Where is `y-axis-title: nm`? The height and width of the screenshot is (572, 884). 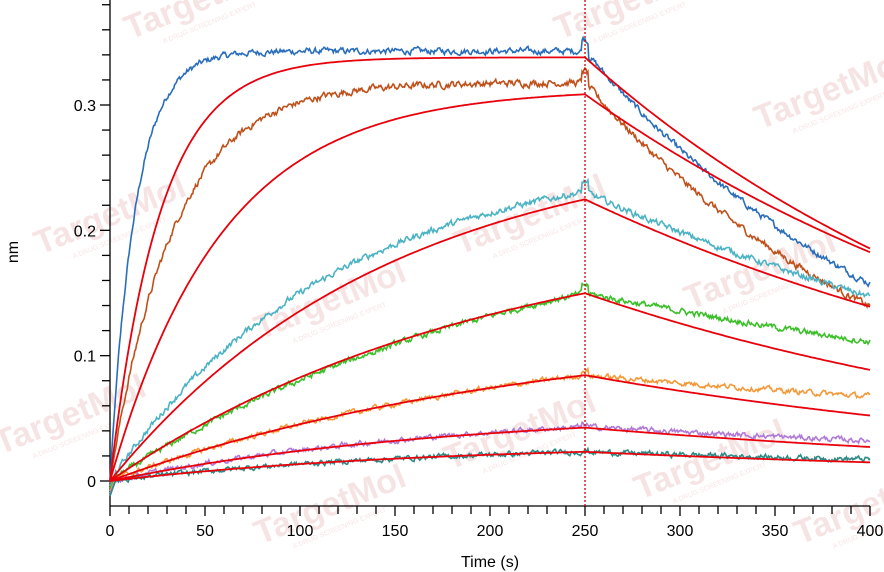 y-axis-title: nm is located at coordinates (13, 252).